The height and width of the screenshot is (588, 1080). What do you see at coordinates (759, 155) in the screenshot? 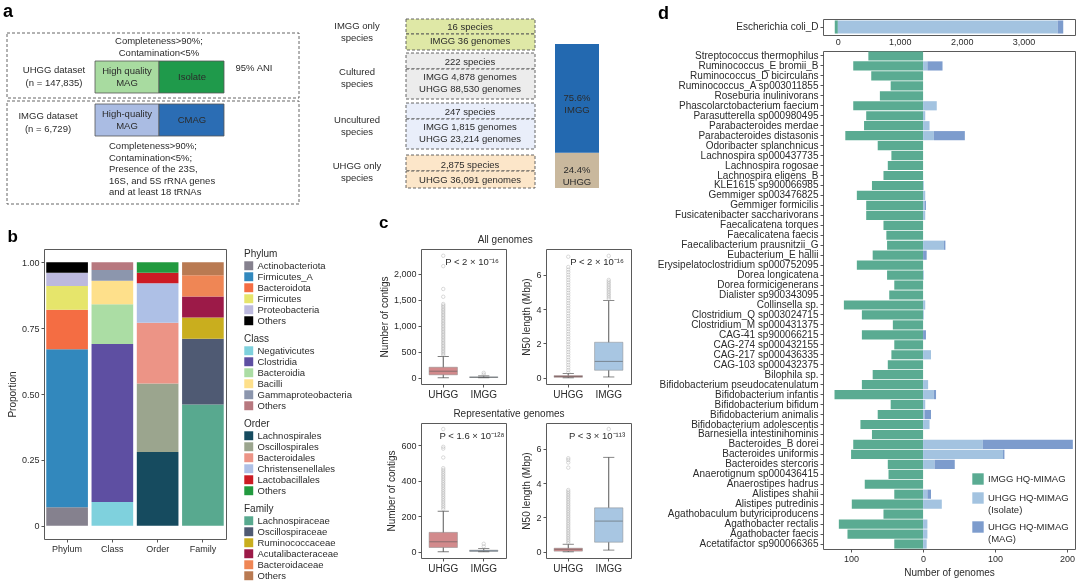
I see `y-tick-label: Lachnospira sp000437735` at bounding box center [759, 155].